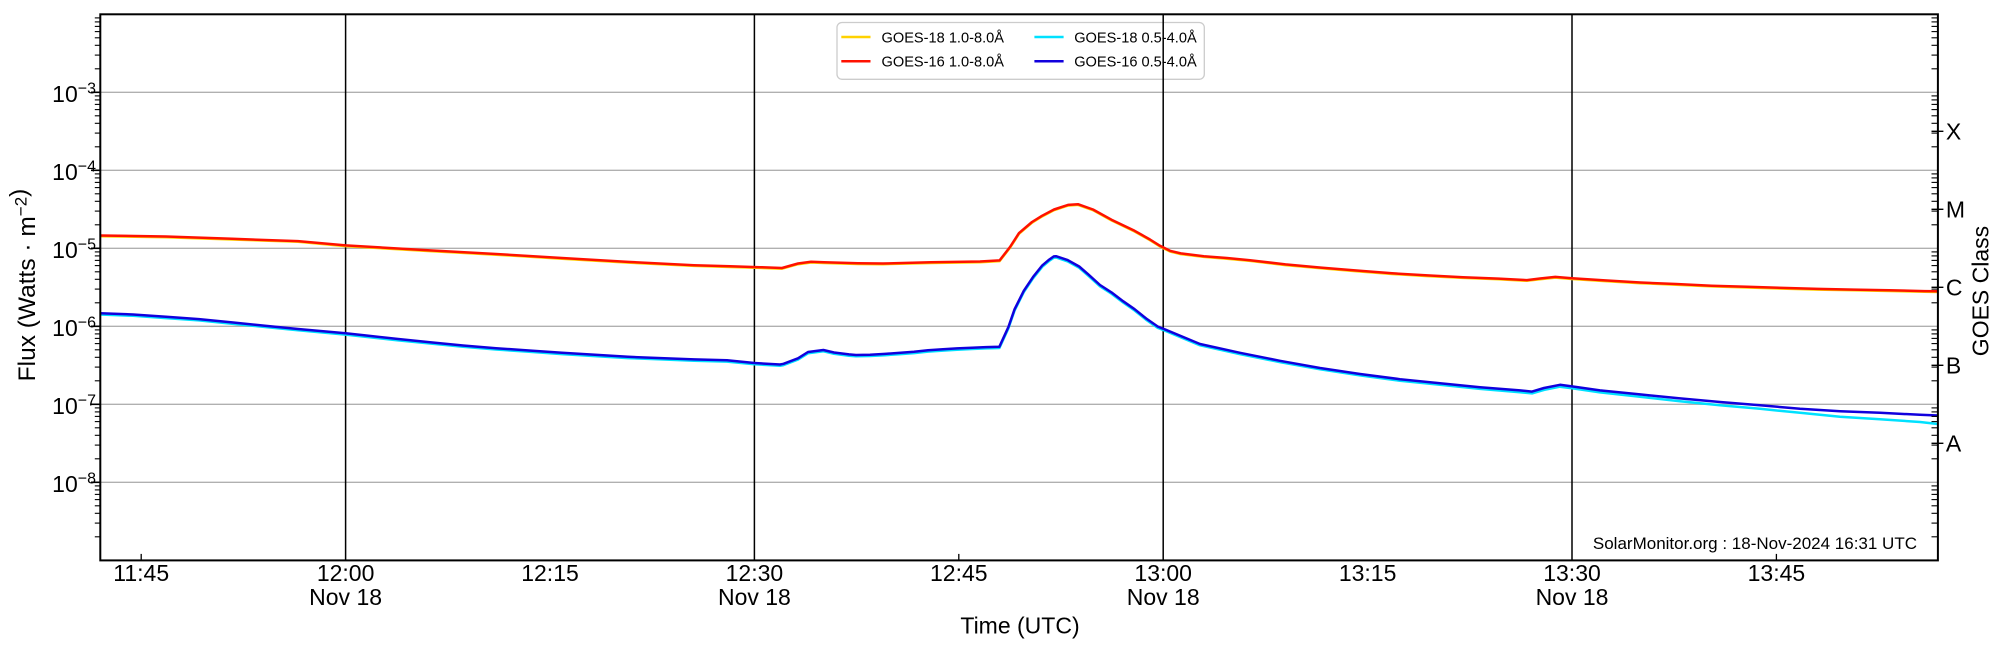 This screenshot has height=655, width=2000. What do you see at coordinates (1777, 573) in the screenshot?
I see `svg-text: 13:45` at bounding box center [1777, 573].